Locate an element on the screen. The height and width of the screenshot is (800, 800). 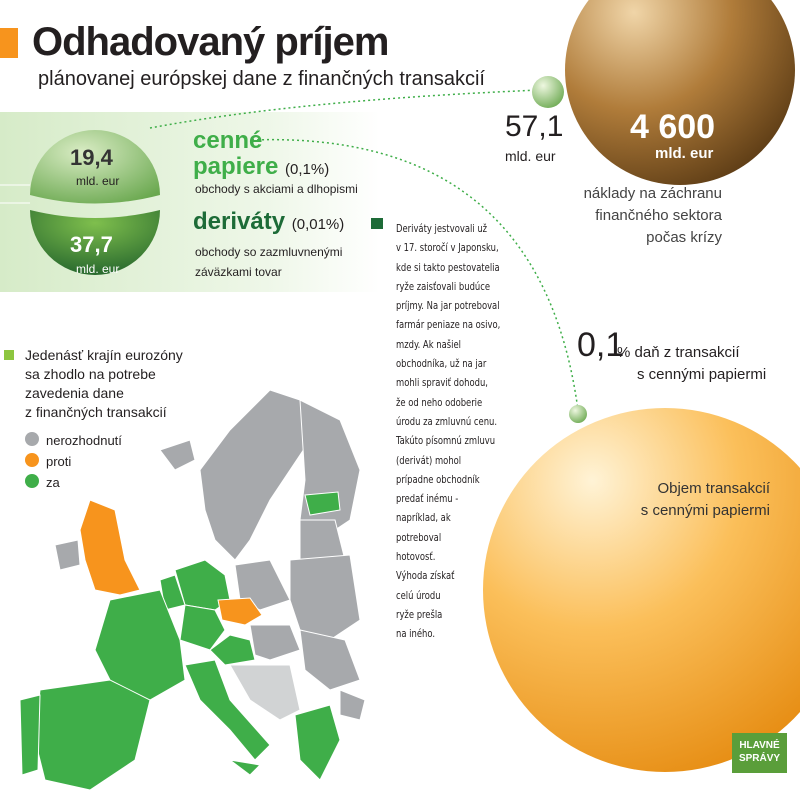
note-marker is located at coordinates (377, 223).